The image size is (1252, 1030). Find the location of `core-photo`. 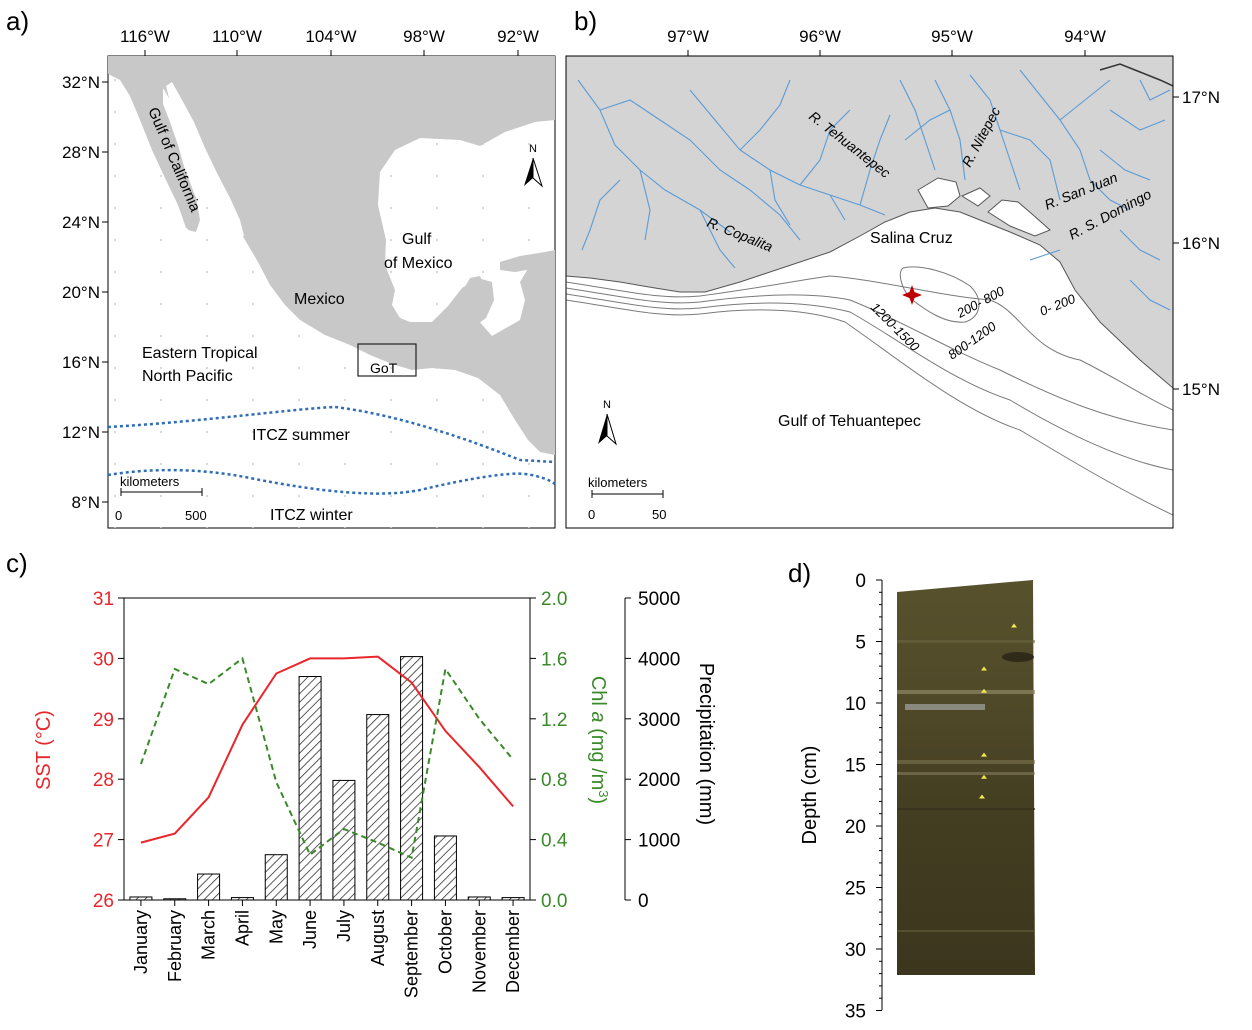

core-photo is located at coordinates (966, 777).